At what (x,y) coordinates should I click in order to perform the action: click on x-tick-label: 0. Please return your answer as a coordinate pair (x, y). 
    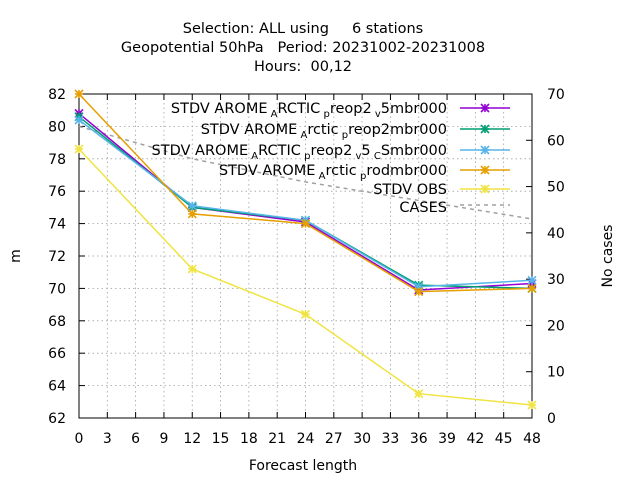
    Looking at the image, I should click on (79, 439).